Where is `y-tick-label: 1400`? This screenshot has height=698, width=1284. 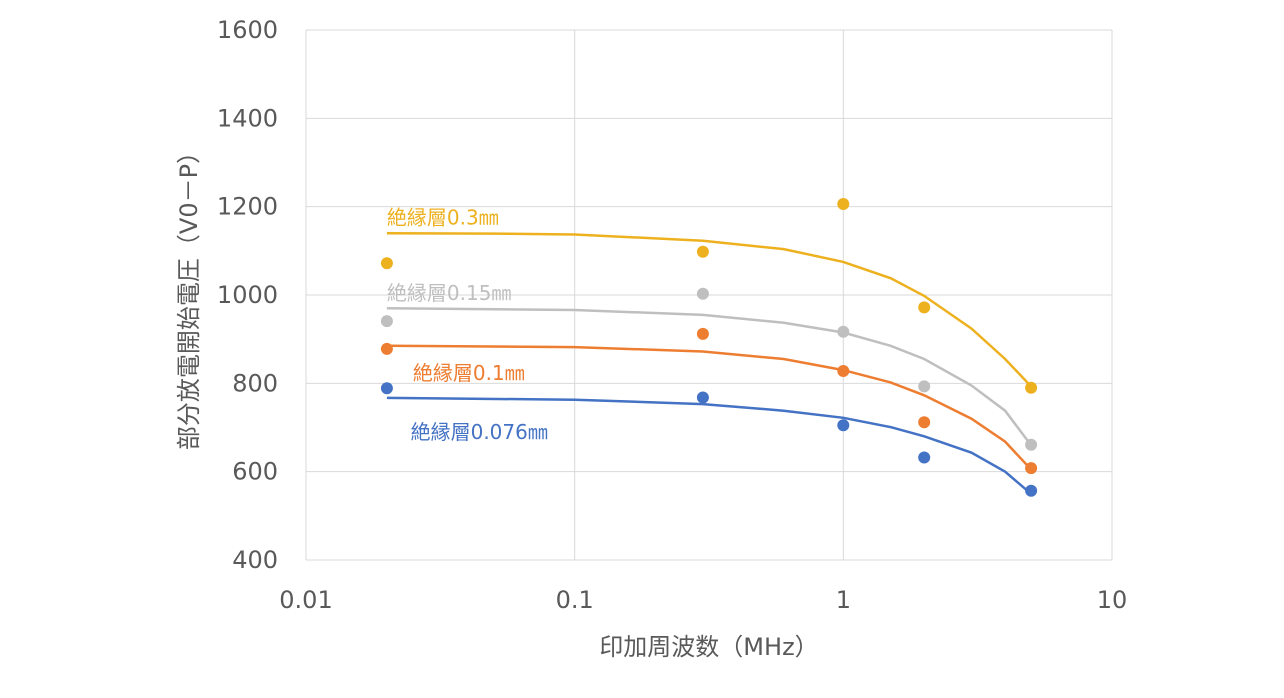 y-tick-label: 1400 is located at coordinates (247, 118).